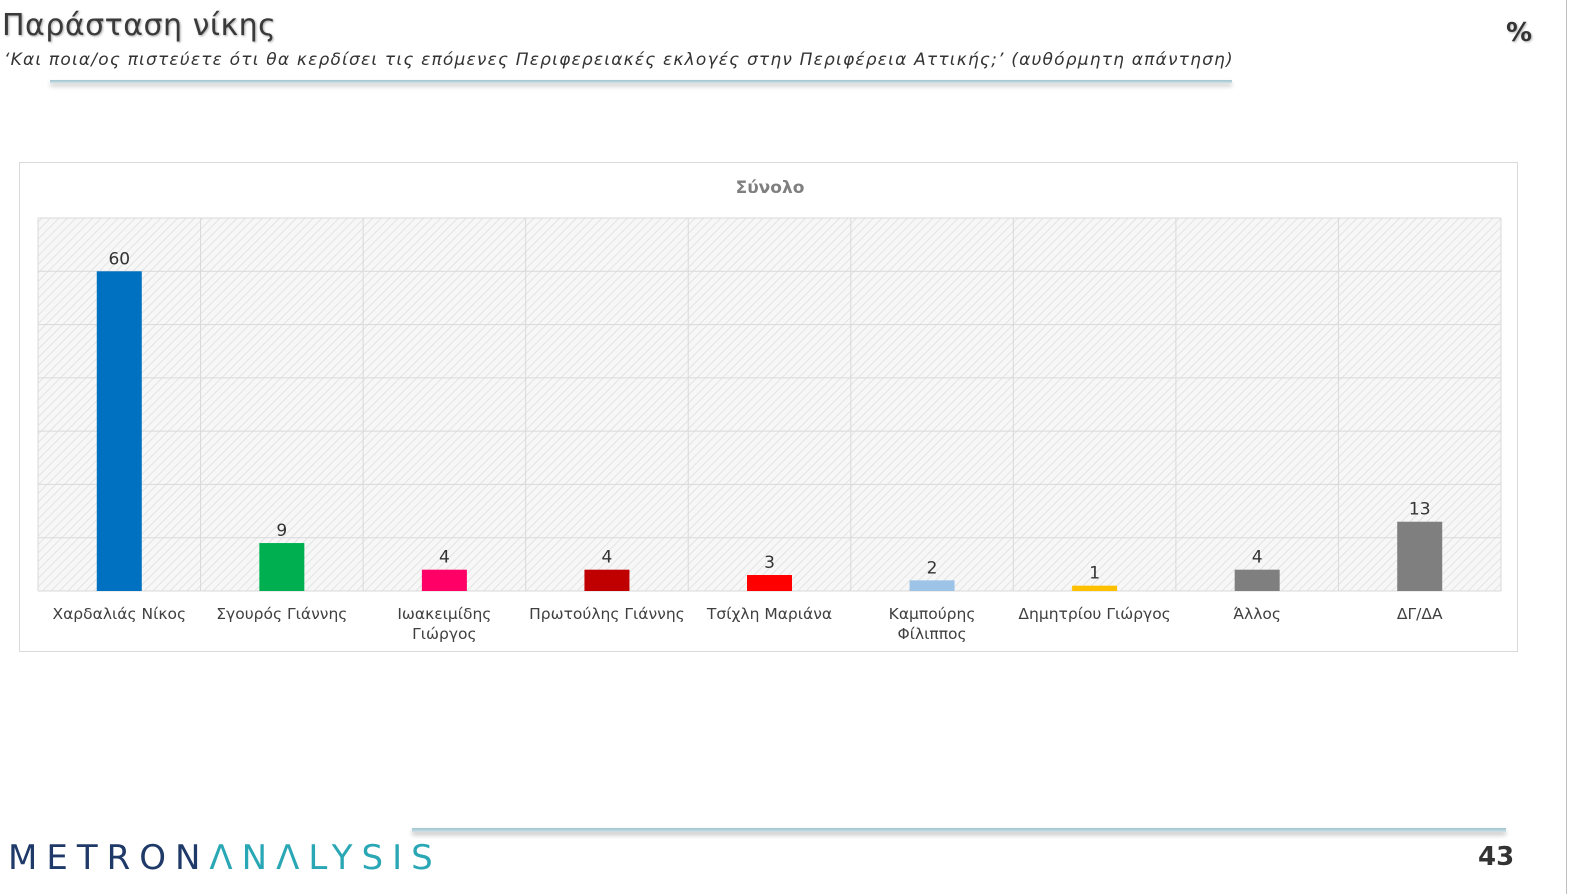 The width and height of the screenshot is (1582, 894). I want to click on logo-metron: METRON, so click(109, 858).